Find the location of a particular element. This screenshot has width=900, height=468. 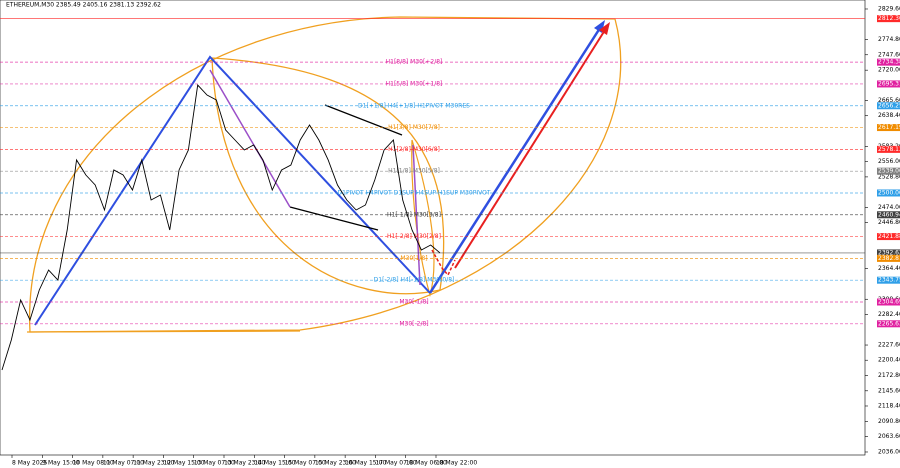

x-tick-label: 12 May 15:00 is located at coordinates (183, 463).